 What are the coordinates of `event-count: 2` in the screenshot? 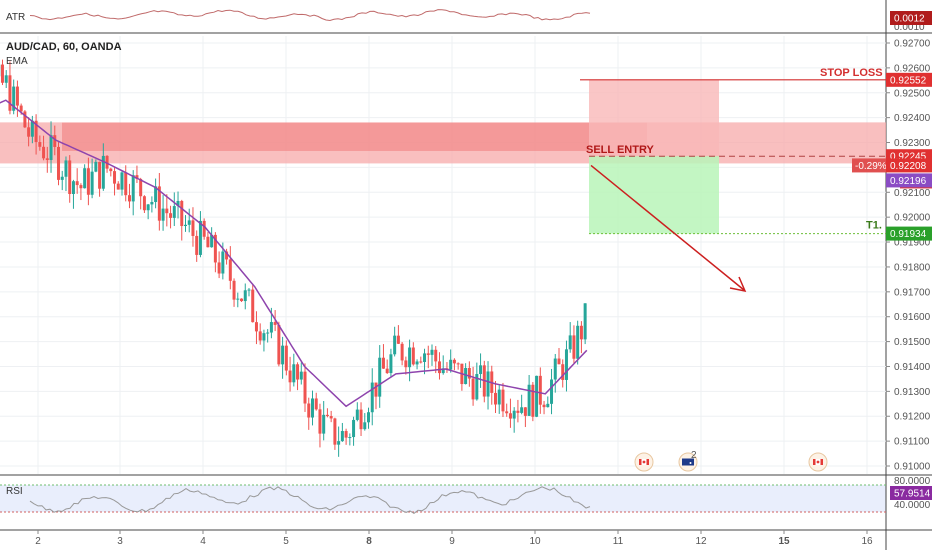 It's located at (694, 455).